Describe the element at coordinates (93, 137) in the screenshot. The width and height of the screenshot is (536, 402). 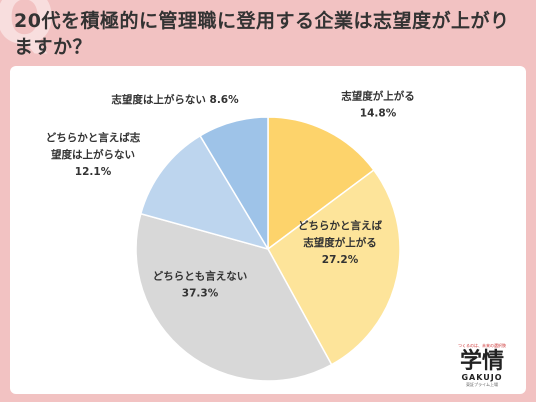
I see `slice-text-3-0: どちらかと言えば志` at that location.